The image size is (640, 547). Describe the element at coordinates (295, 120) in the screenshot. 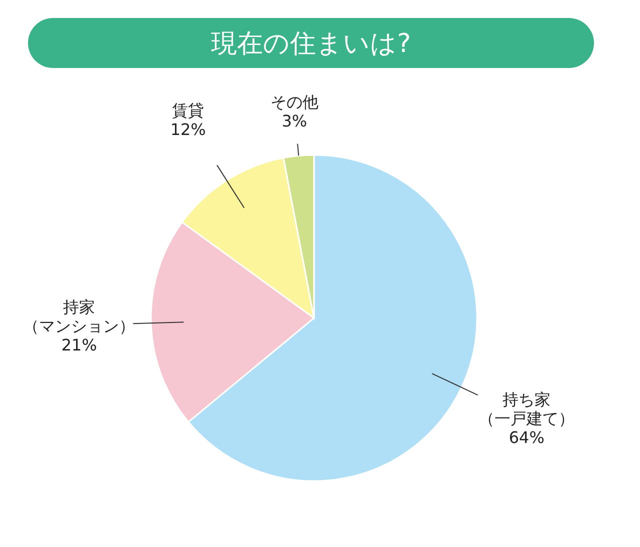

I see `data-label: 3%` at that location.